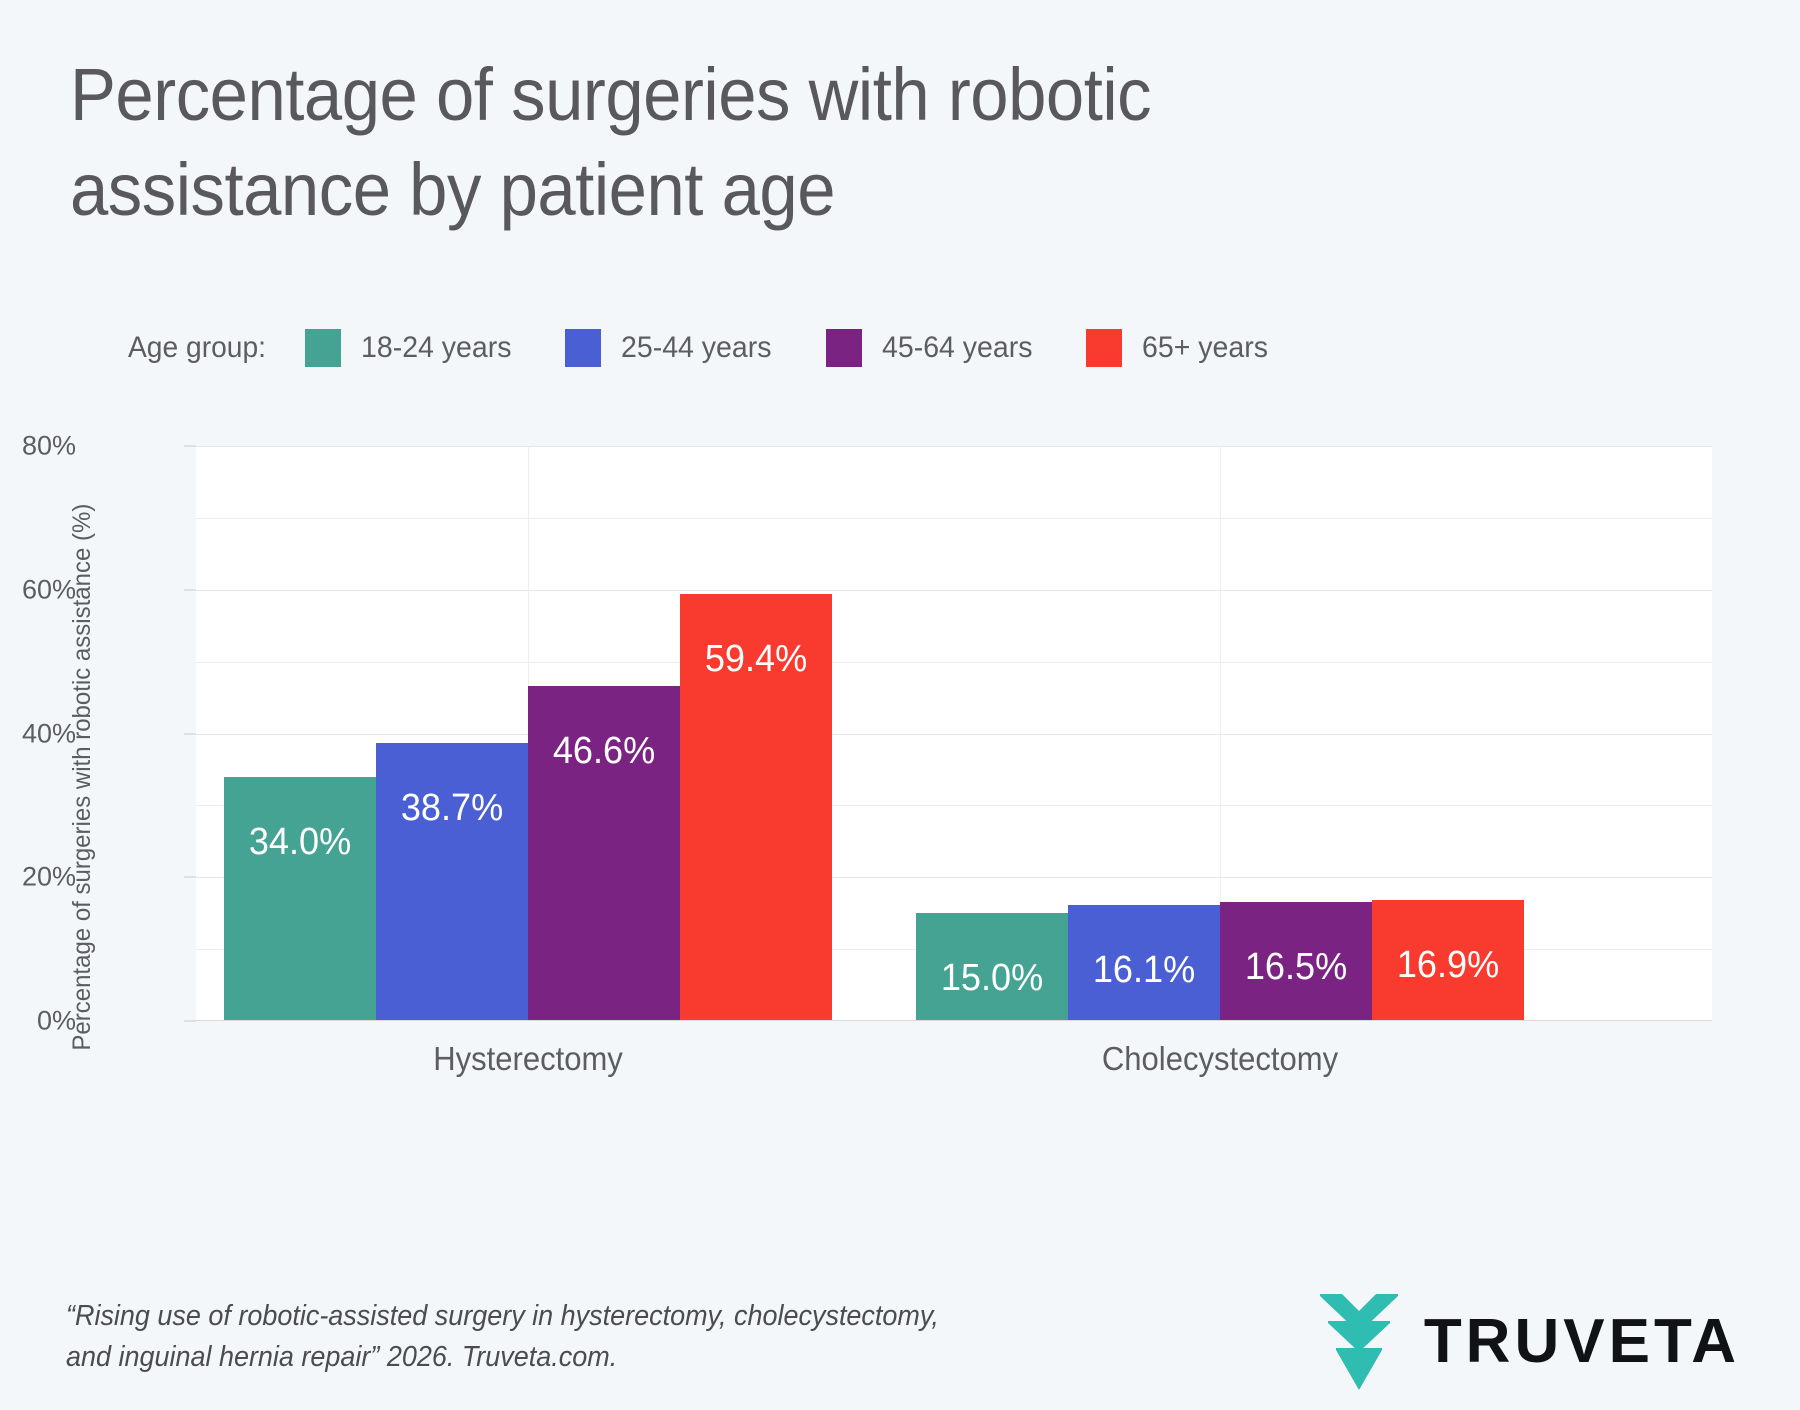 This screenshot has height=1410, width=1800. I want to click on y-tick-label-0: 0%, so click(56, 1020).